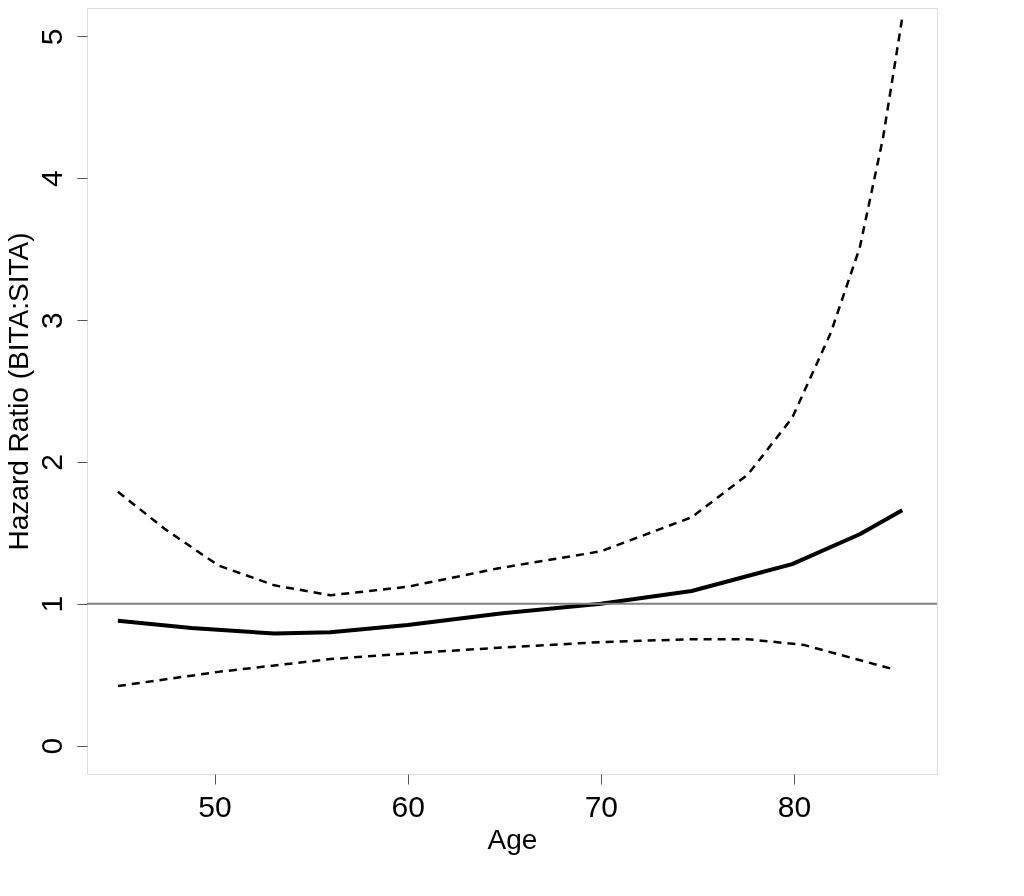  Describe the element at coordinates (408, 806) in the screenshot. I see `x-tick-label: 60` at that location.